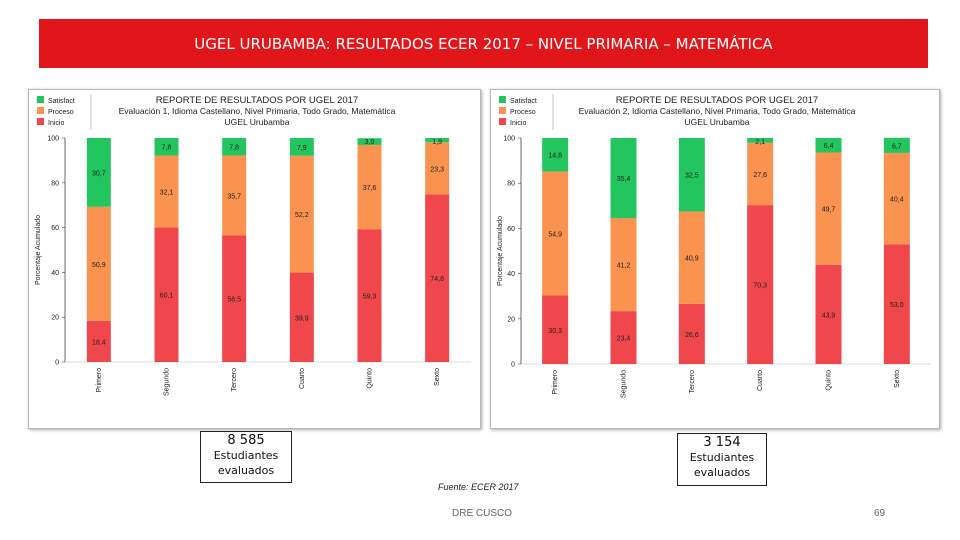  I want to click on x-tick-label: Tercero, so click(692, 381).